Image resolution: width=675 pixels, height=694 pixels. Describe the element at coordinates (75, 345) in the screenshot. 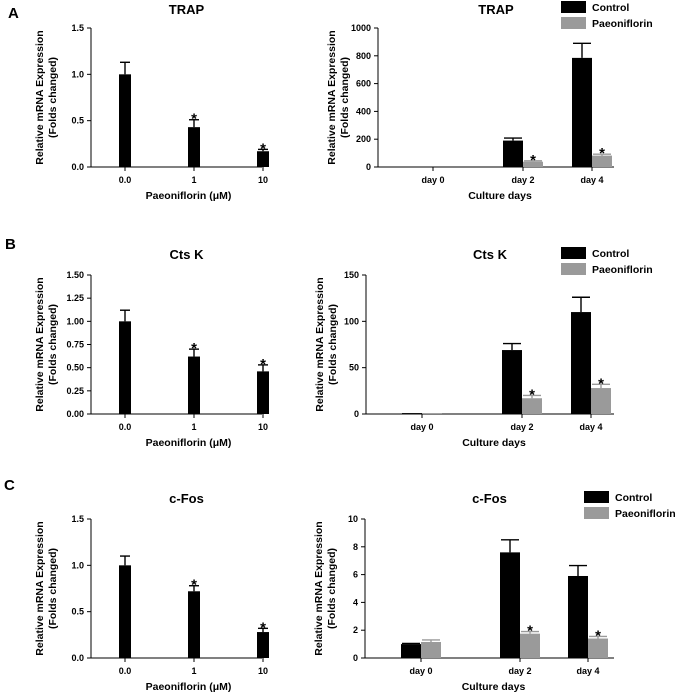

I see `y-tick-label: 0.75` at that location.